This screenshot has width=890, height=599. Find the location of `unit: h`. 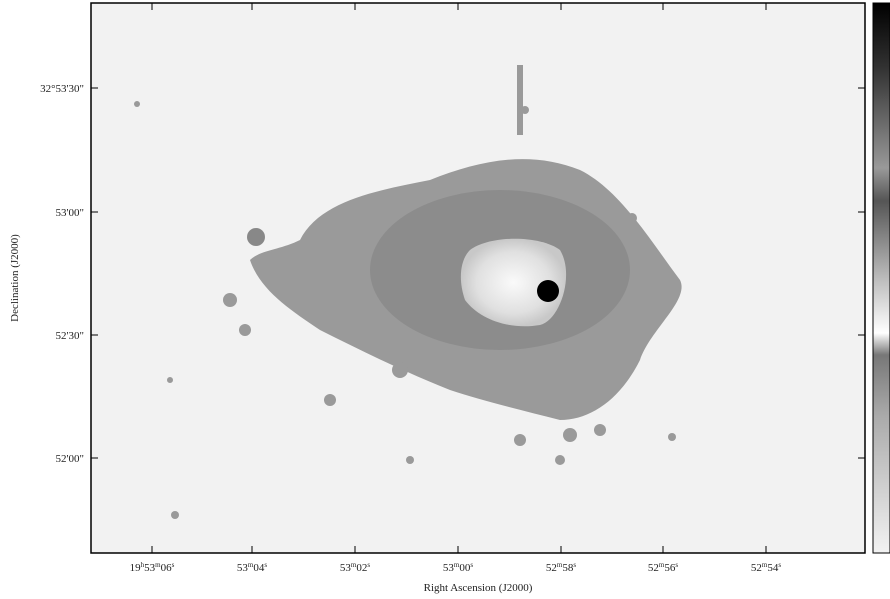

unit: h is located at coordinates (143, 565).